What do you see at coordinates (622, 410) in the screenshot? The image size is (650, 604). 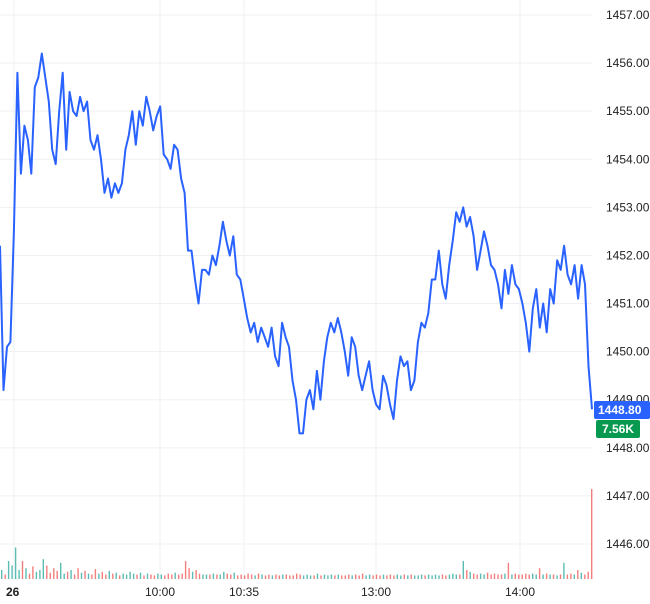 I see `last-price-badge` at bounding box center [622, 410].